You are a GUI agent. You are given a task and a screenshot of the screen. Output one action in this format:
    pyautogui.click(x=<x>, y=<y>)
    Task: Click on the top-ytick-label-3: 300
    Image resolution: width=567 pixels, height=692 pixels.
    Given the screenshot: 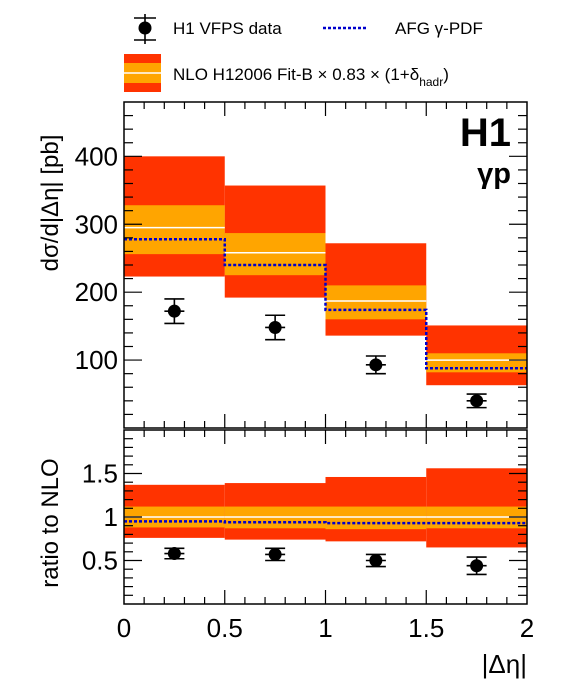 What is the action you would take?
    pyautogui.click(x=96, y=224)
    